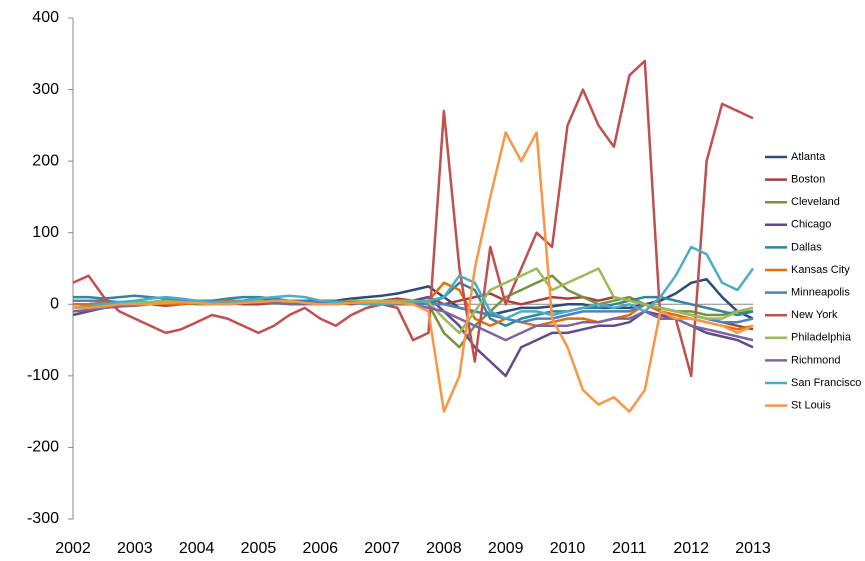 This screenshot has height=561, width=865. What do you see at coordinates (43, 447) in the screenshot?
I see `y-tick-label: -200` at bounding box center [43, 447].